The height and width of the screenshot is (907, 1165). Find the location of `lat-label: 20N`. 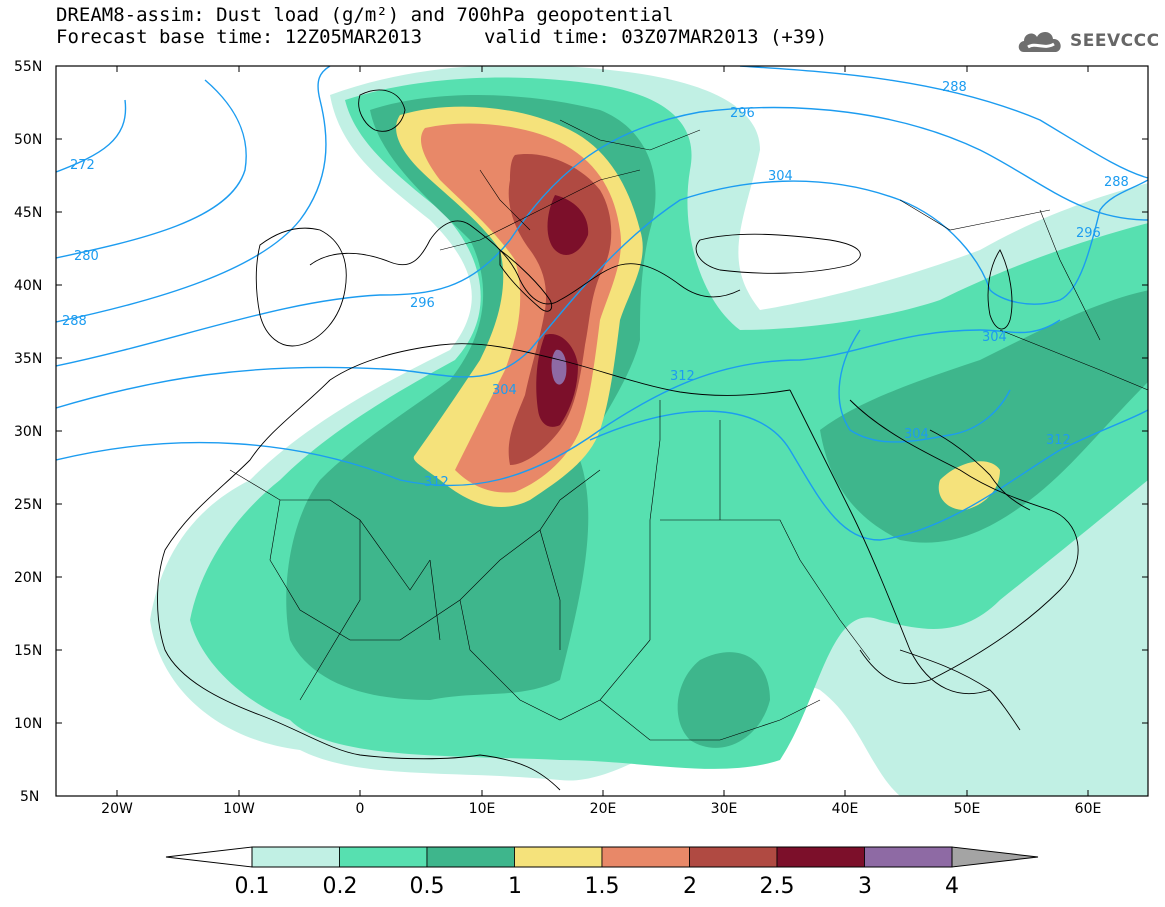

lat-label: 20N is located at coordinates (28, 578).